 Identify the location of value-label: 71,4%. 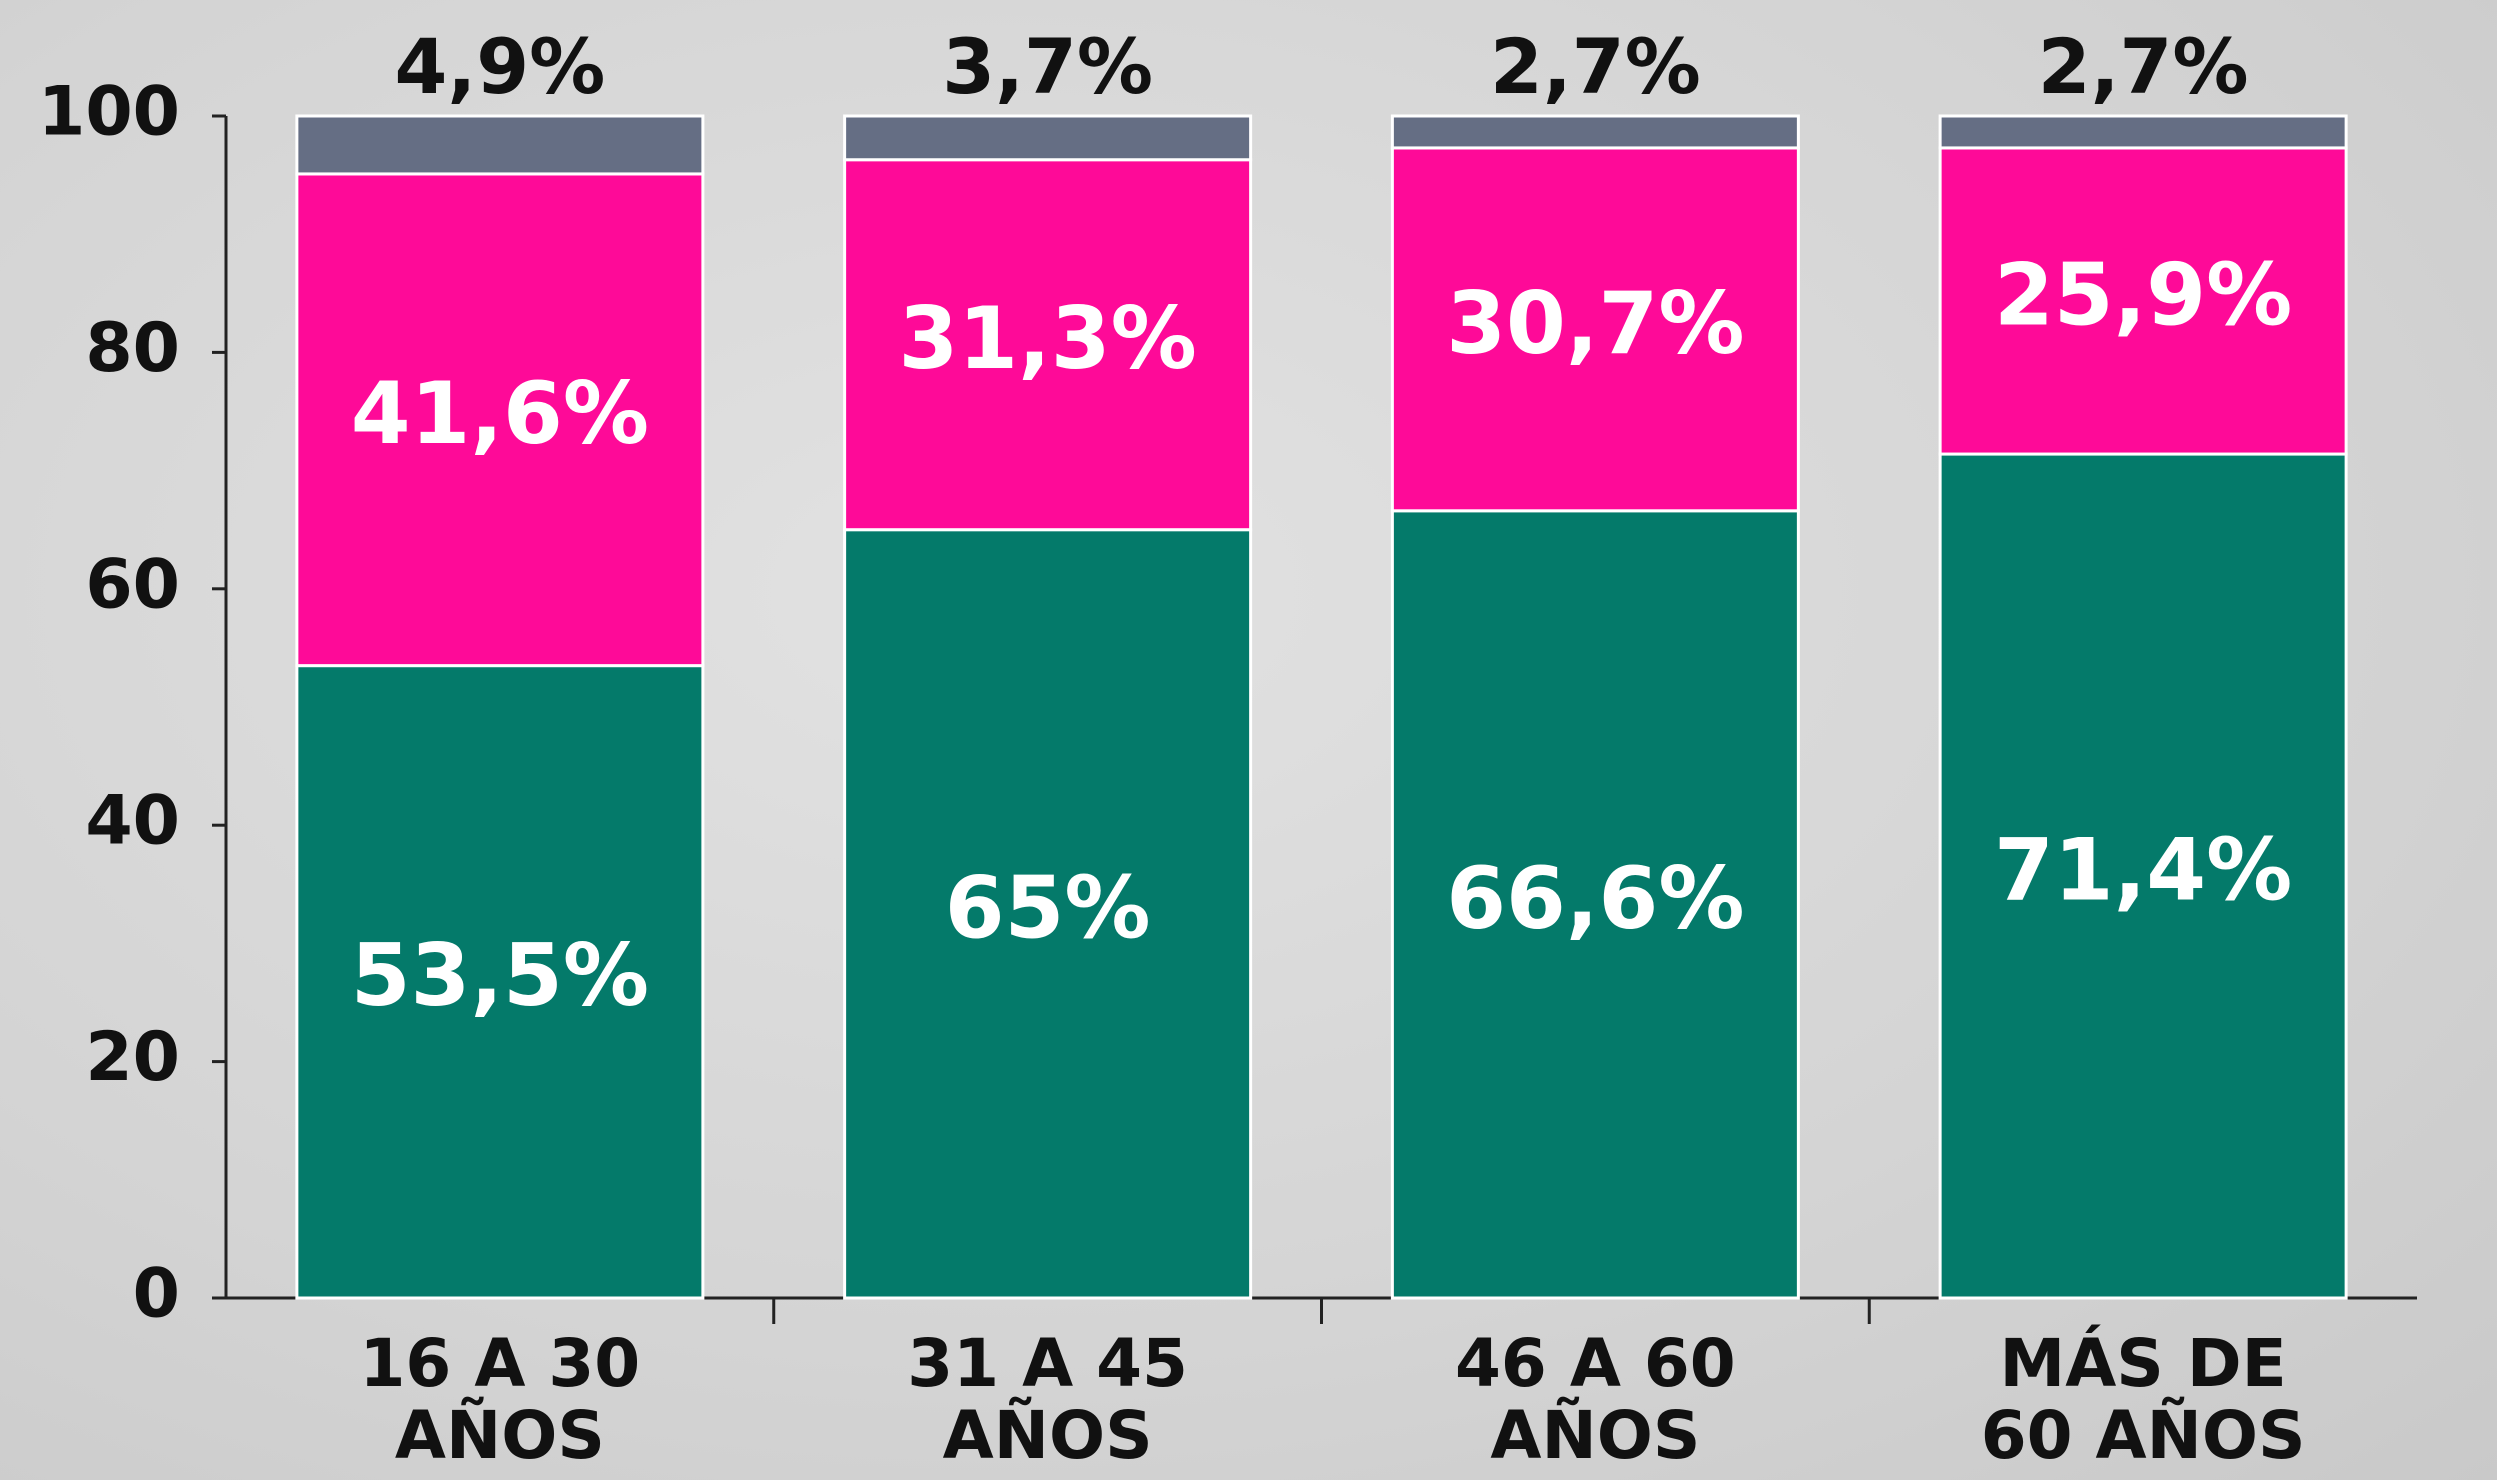
(2143, 870).